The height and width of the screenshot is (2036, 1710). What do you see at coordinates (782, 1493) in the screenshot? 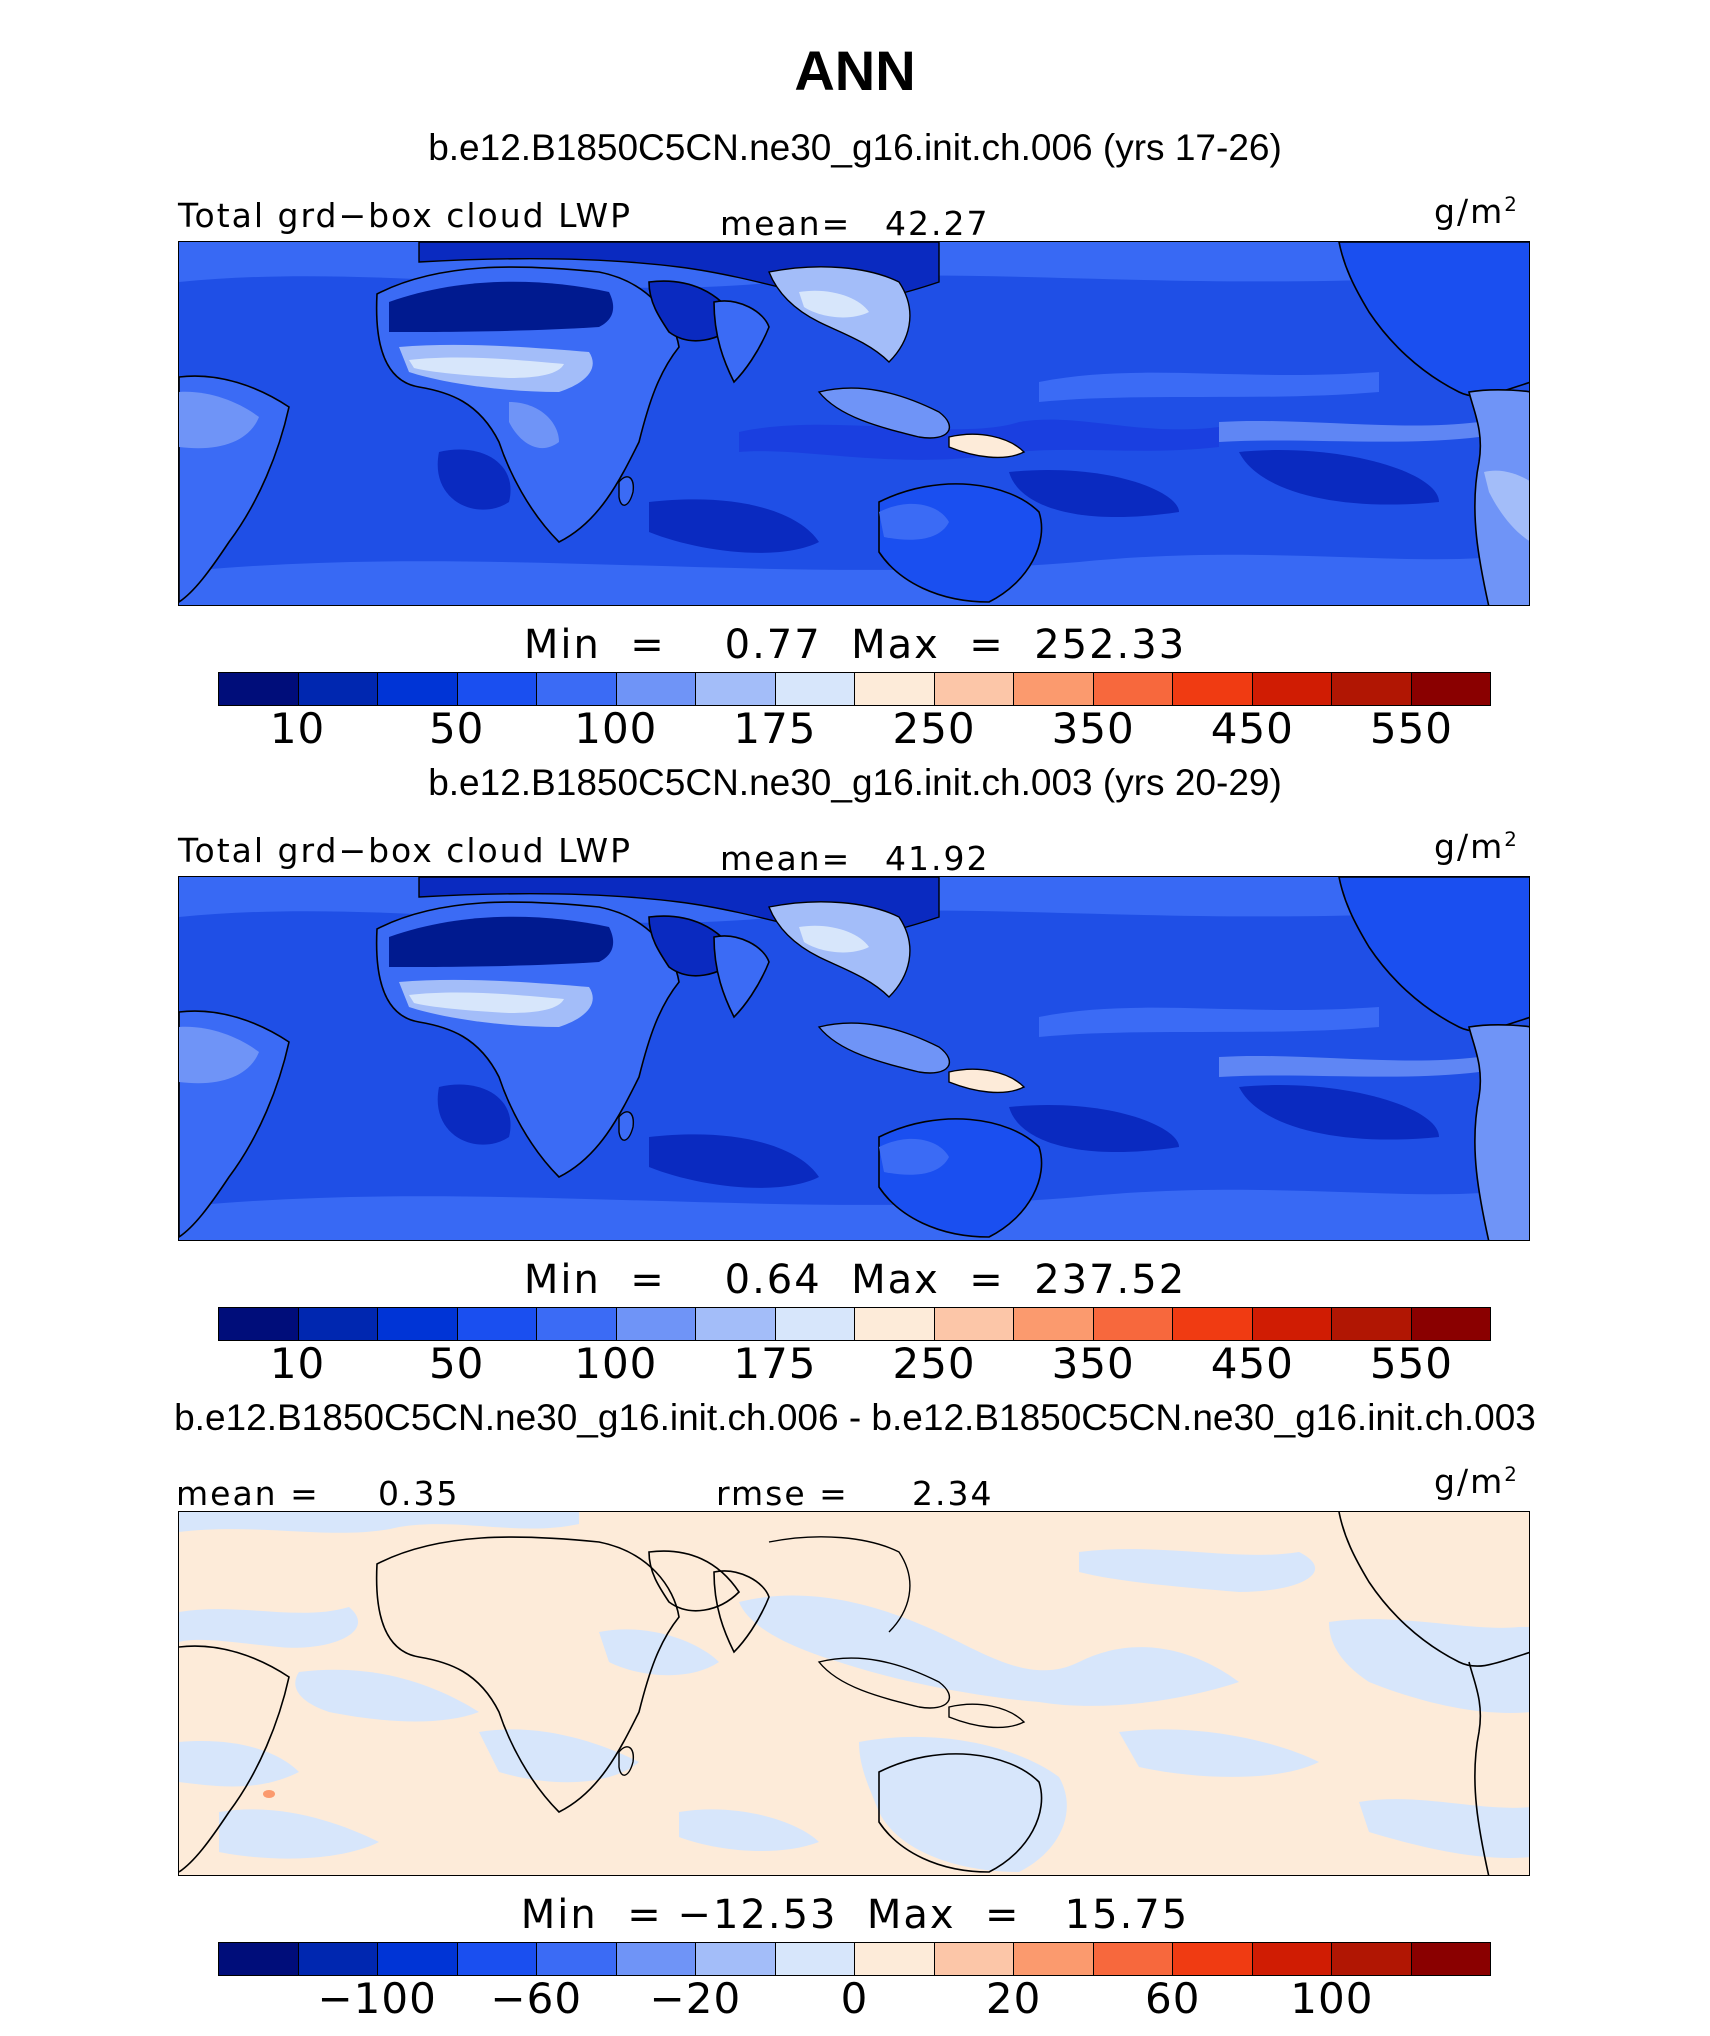
I see `panel3-rmse-label: rmse =` at bounding box center [782, 1493].